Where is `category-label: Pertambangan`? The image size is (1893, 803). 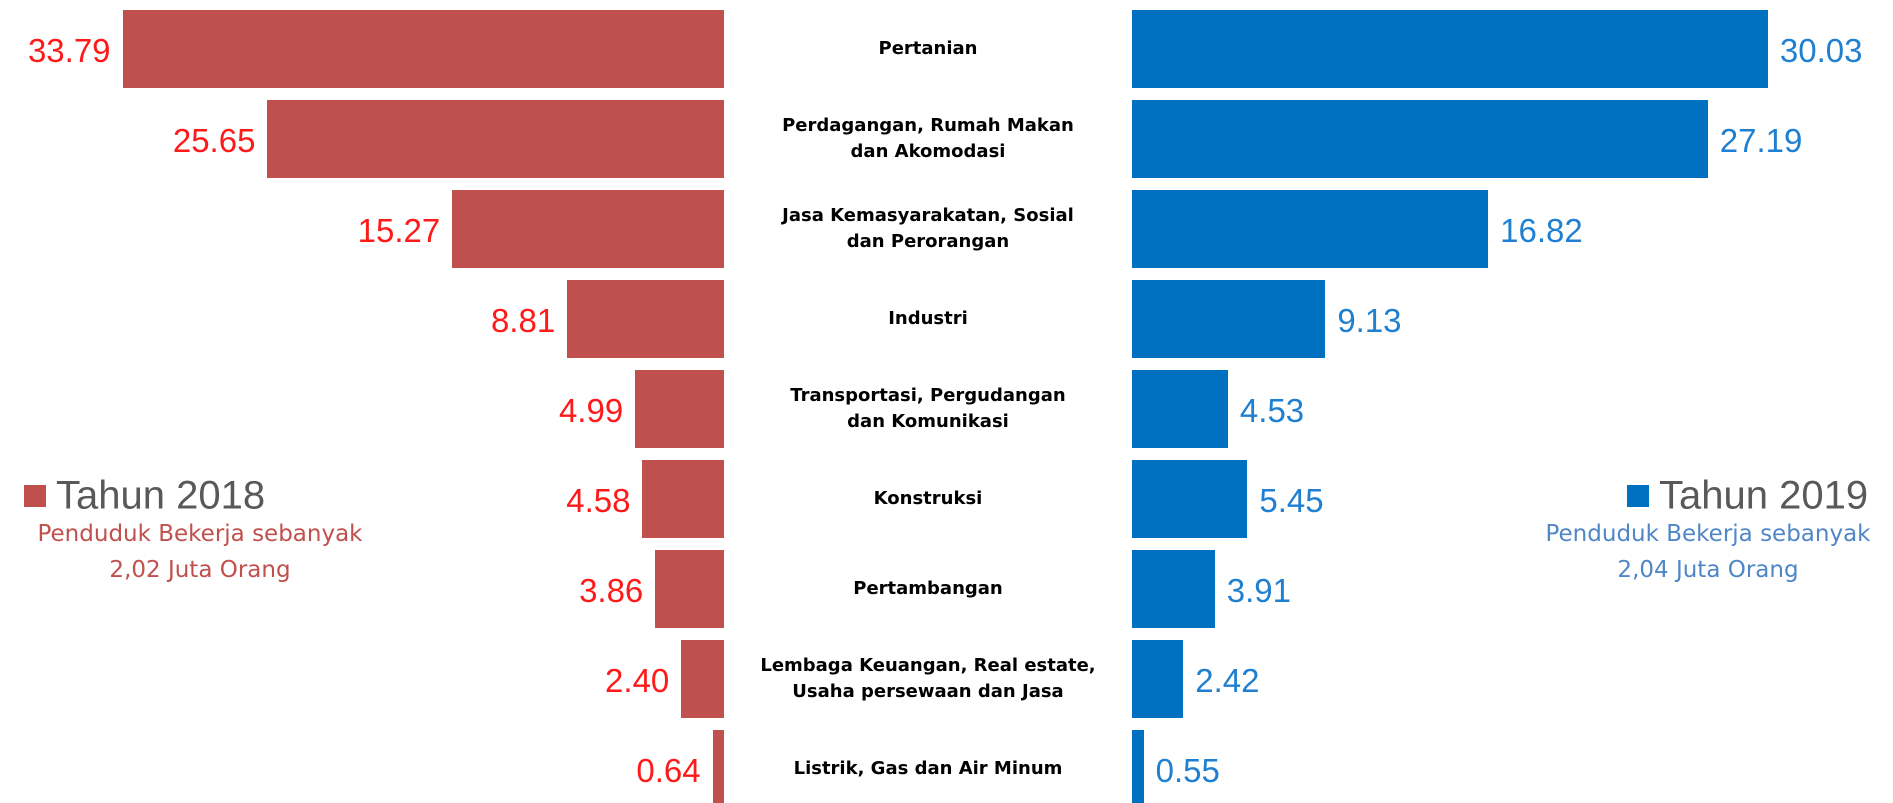
category-label: Pertambangan is located at coordinates (928, 588).